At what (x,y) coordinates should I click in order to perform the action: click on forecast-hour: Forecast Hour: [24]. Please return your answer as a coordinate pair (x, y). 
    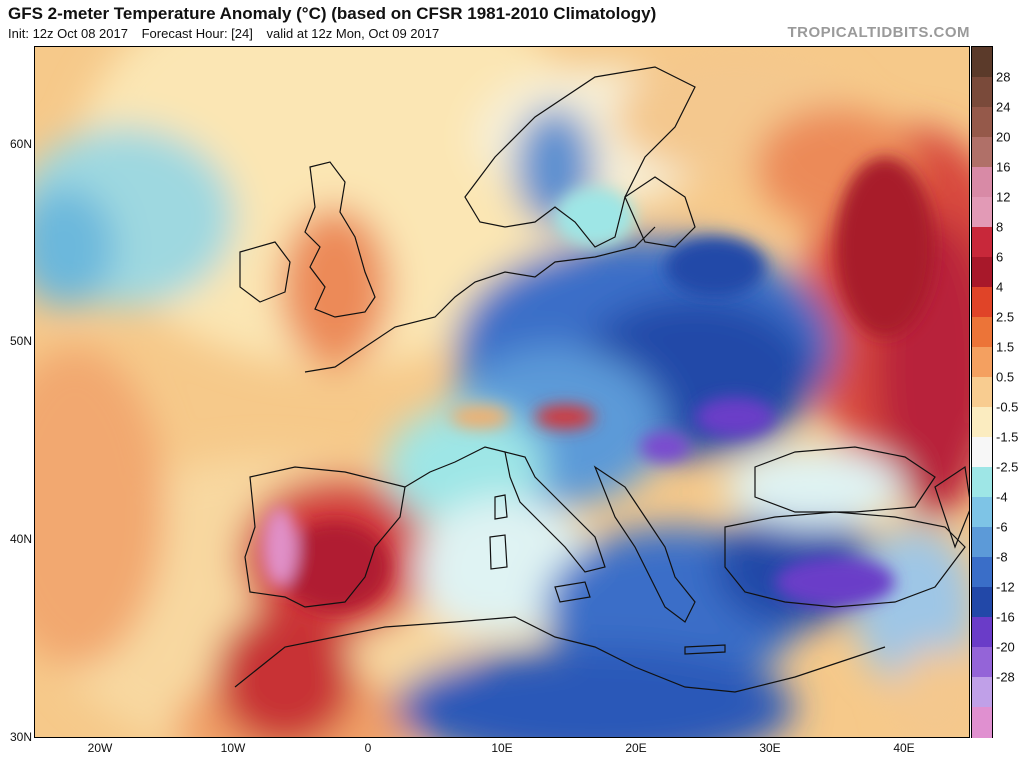
    Looking at the image, I should click on (197, 33).